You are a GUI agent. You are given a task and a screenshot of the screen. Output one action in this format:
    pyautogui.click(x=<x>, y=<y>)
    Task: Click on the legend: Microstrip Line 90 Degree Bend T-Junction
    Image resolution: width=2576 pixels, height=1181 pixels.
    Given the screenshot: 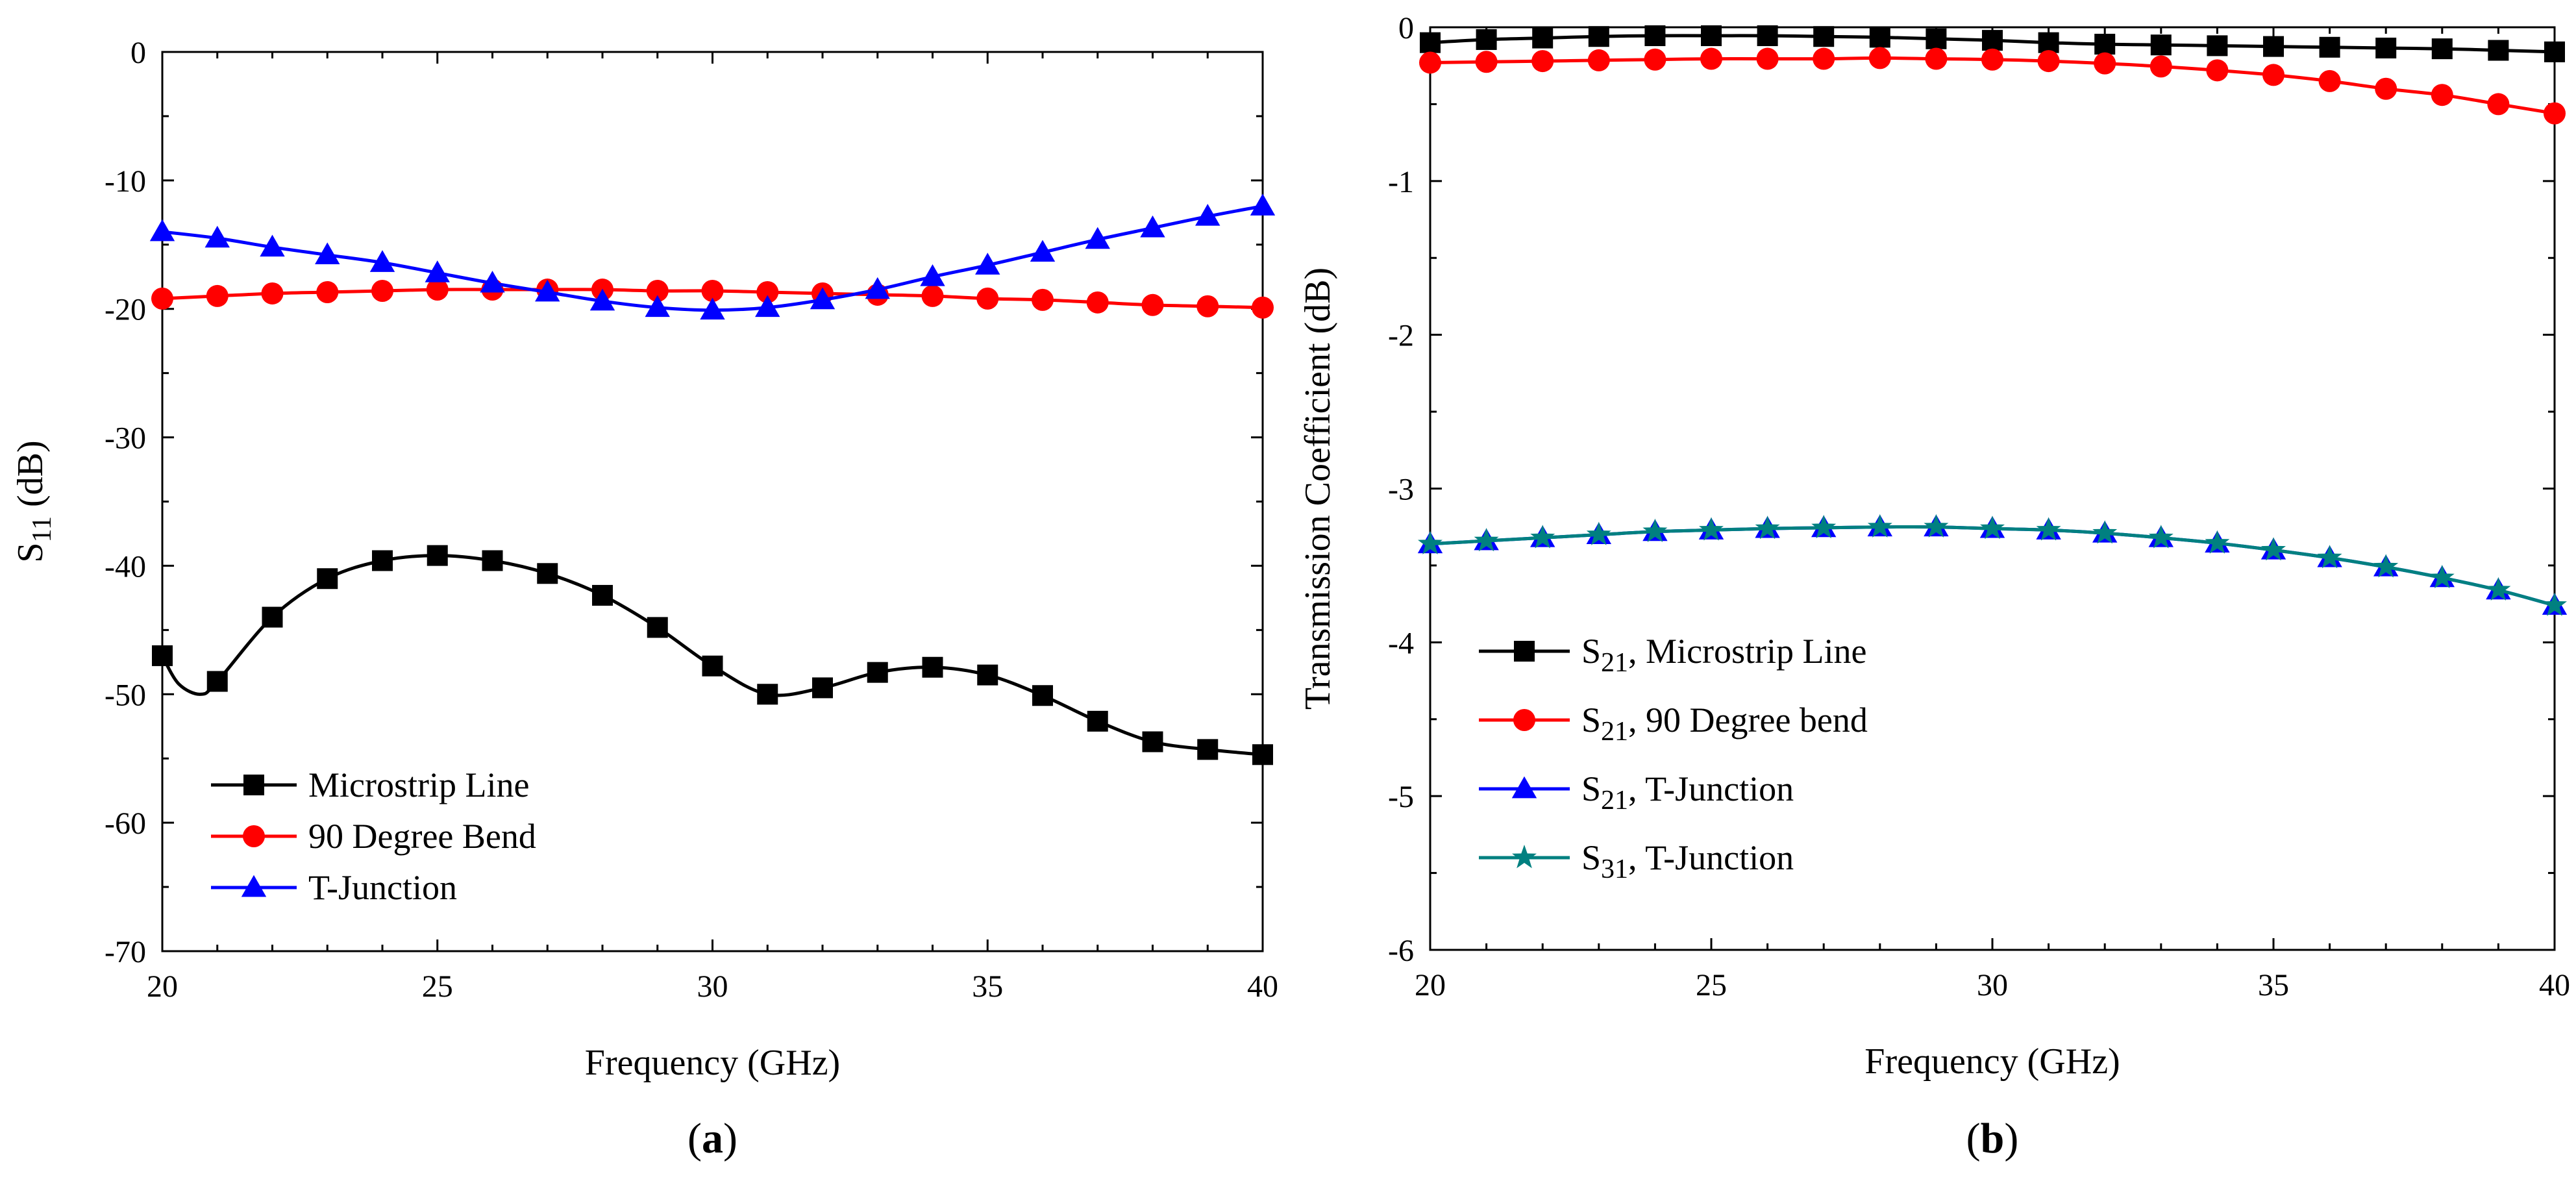 What is the action you would take?
    pyautogui.click(x=373, y=836)
    